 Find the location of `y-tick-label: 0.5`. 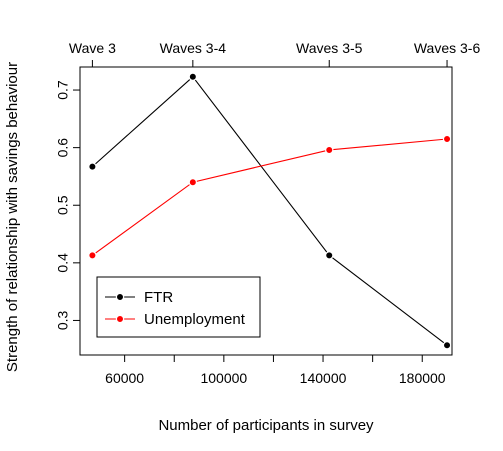

y-tick-label: 0.5 is located at coordinates (63, 205).